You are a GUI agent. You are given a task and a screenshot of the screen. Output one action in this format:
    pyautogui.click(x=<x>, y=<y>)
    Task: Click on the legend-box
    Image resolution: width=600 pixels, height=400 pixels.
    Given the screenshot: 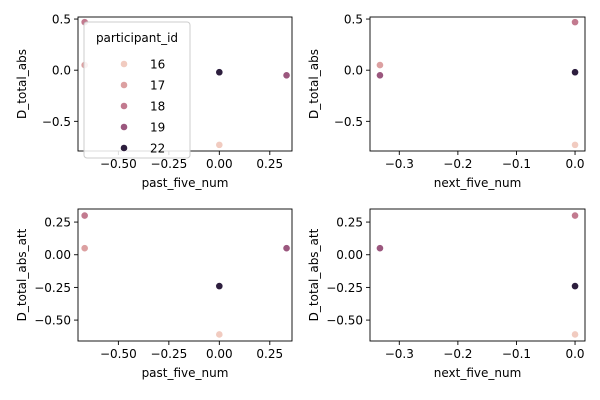 What is the action you would take?
    pyautogui.click(x=137, y=90)
    